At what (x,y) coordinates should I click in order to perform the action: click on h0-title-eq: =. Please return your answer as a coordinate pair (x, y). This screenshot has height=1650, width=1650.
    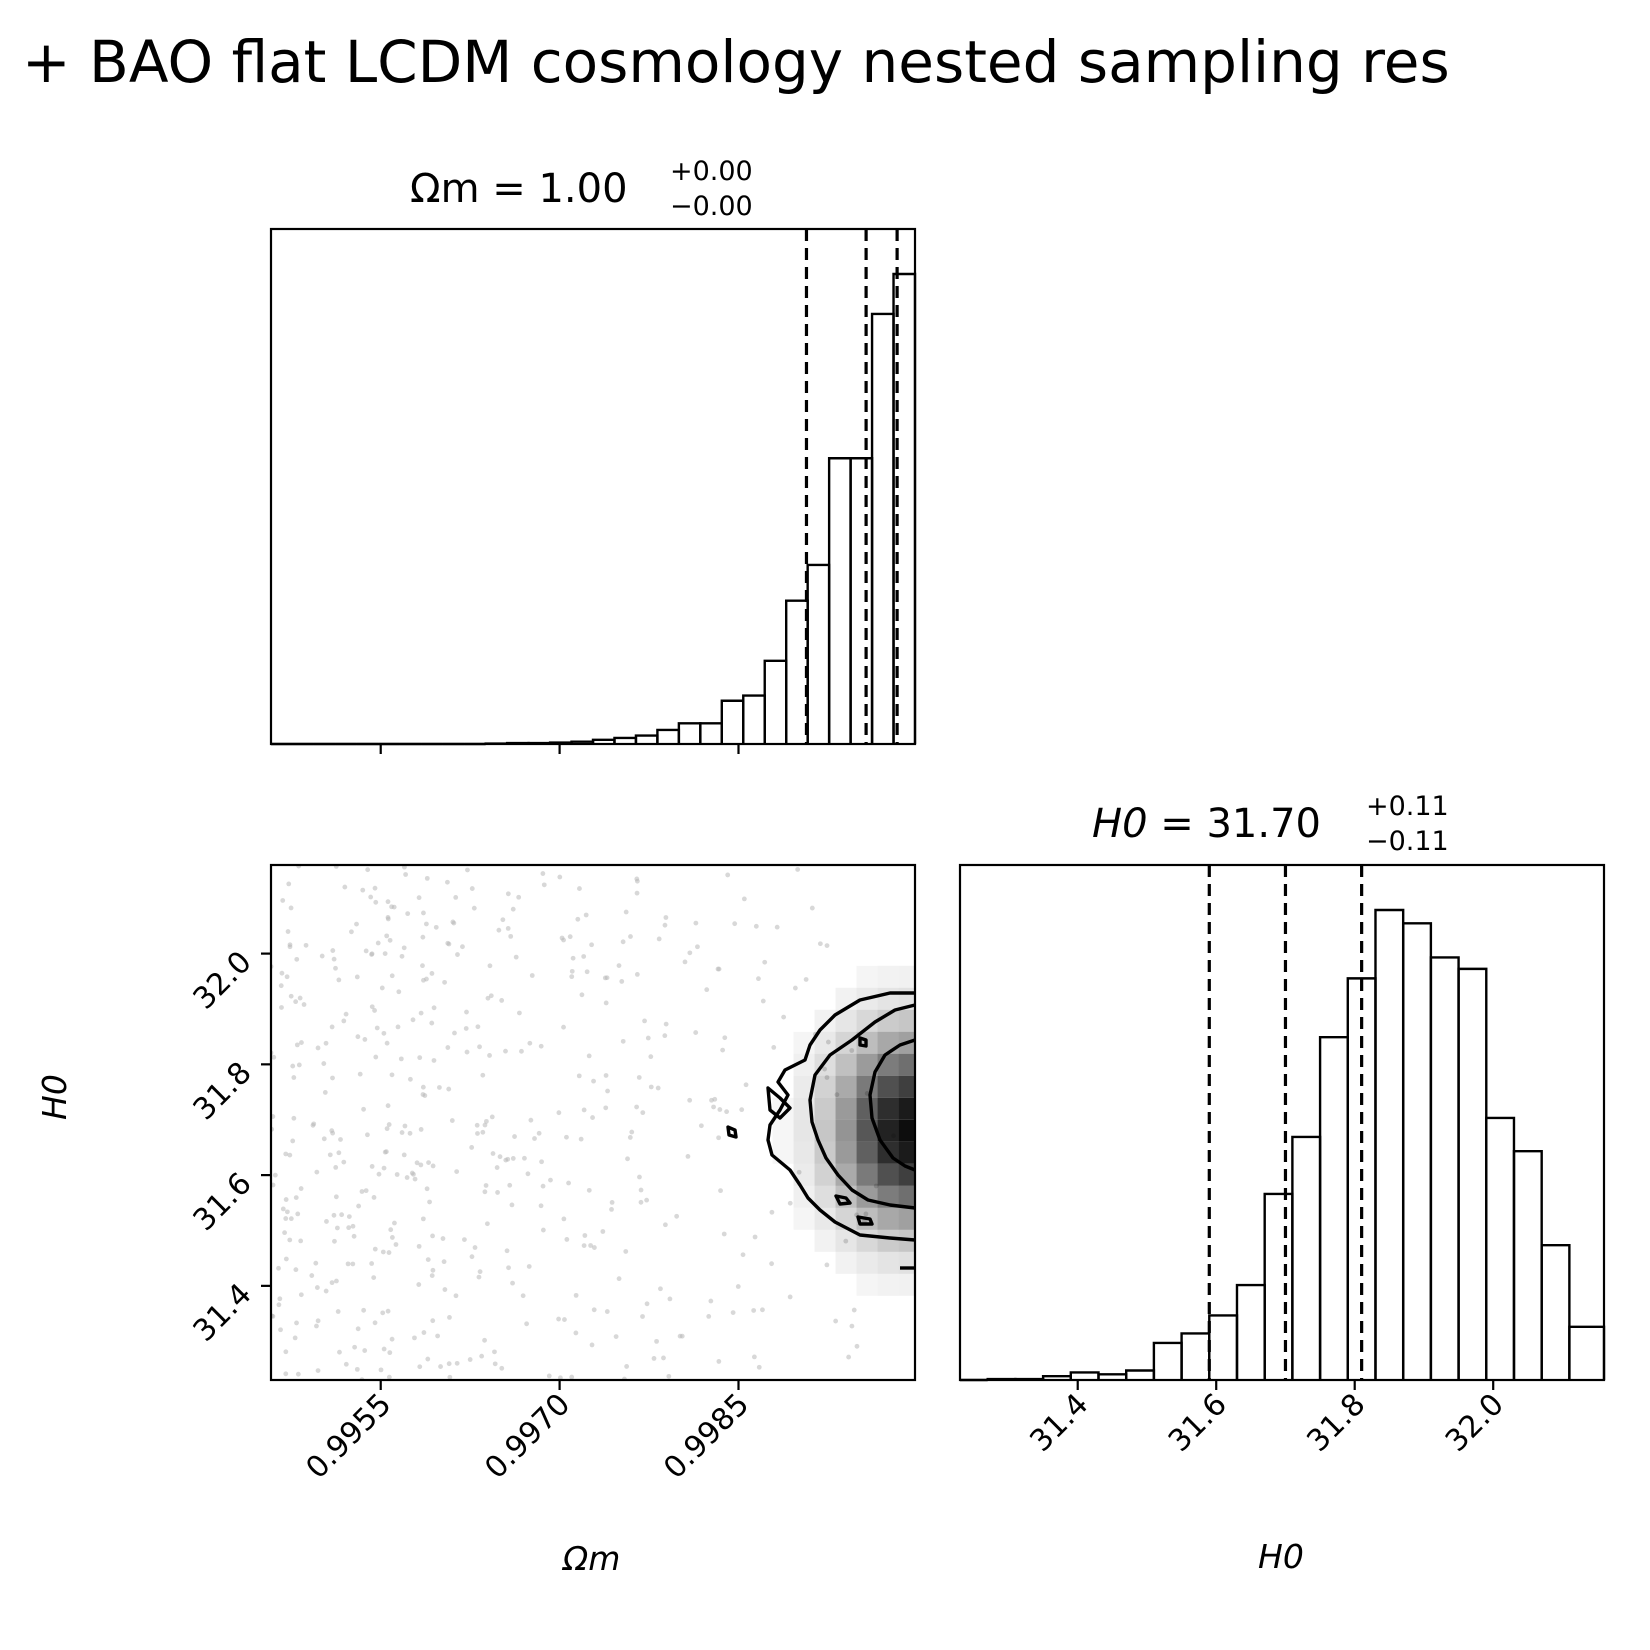
    Looking at the image, I should click on (1183, 824).